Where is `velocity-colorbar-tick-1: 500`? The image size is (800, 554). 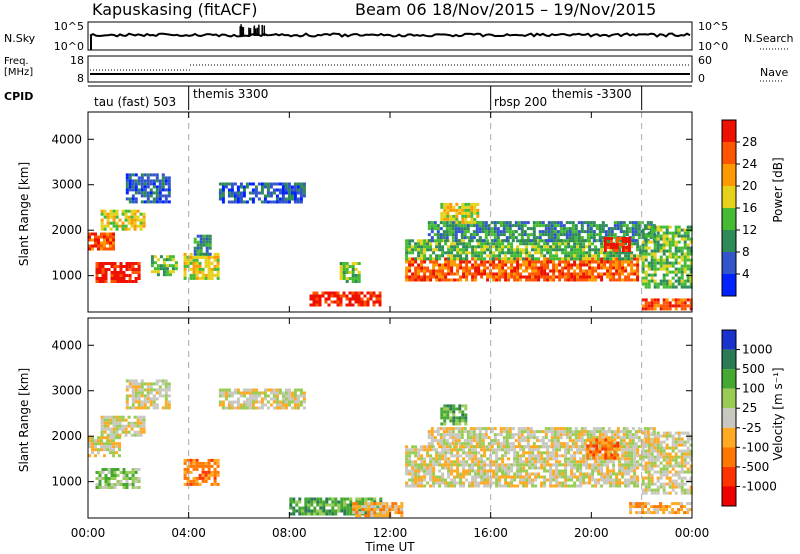 velocity-colorbar-tick-1: 500 is located at coordinates (753, 369).